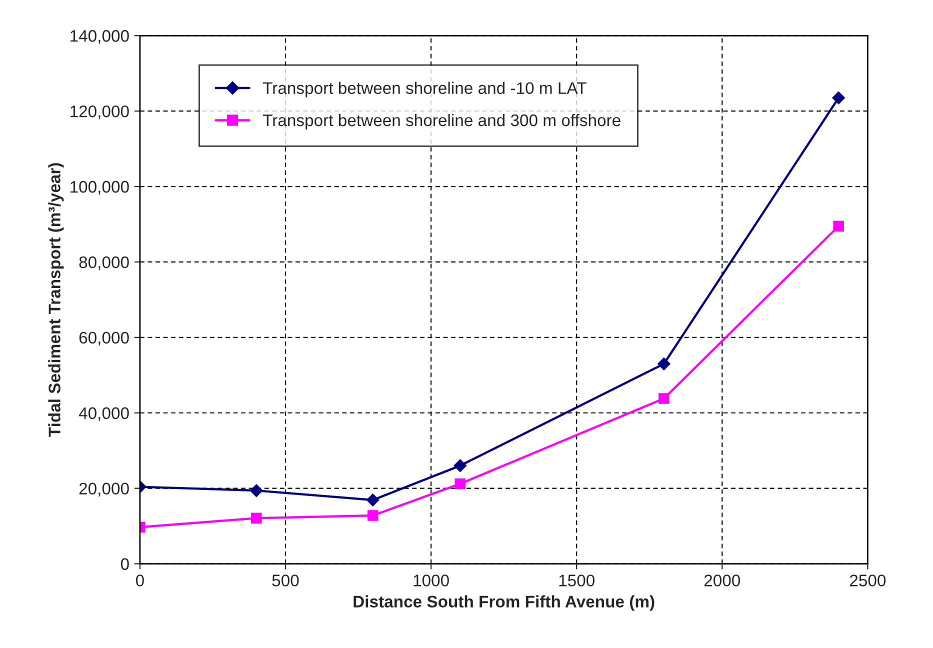 This screenshot has height=648, width=933. What do you see at coordinates (99, 37) in the screenshot?
I see `y-tick-label: 140,000` at bounding box center [99, 37].